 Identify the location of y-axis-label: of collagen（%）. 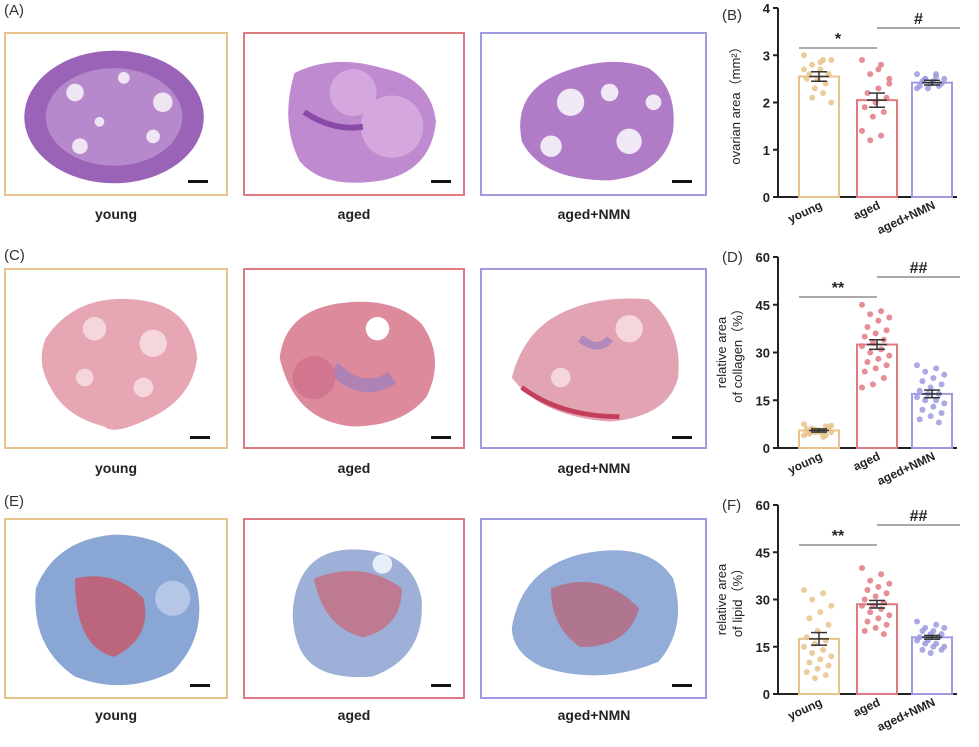
(737, 352).